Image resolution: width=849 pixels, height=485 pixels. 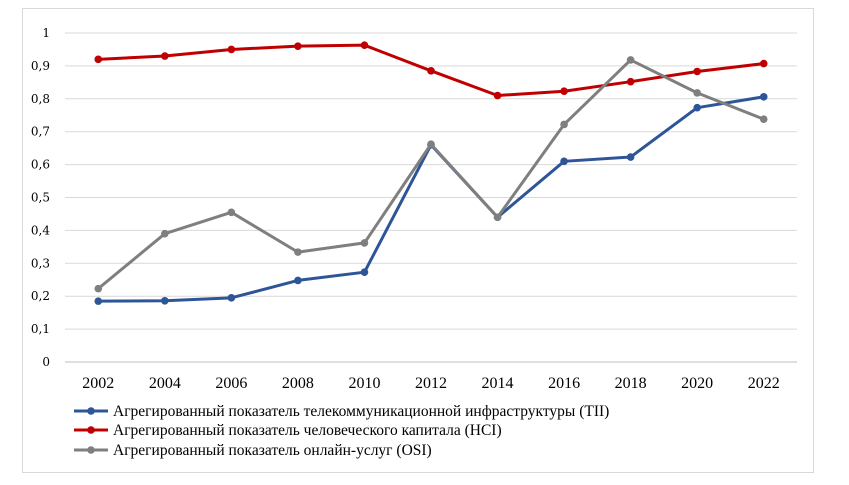 I want to click on y-tick-label: 0,2, so click(x=40, y=296).